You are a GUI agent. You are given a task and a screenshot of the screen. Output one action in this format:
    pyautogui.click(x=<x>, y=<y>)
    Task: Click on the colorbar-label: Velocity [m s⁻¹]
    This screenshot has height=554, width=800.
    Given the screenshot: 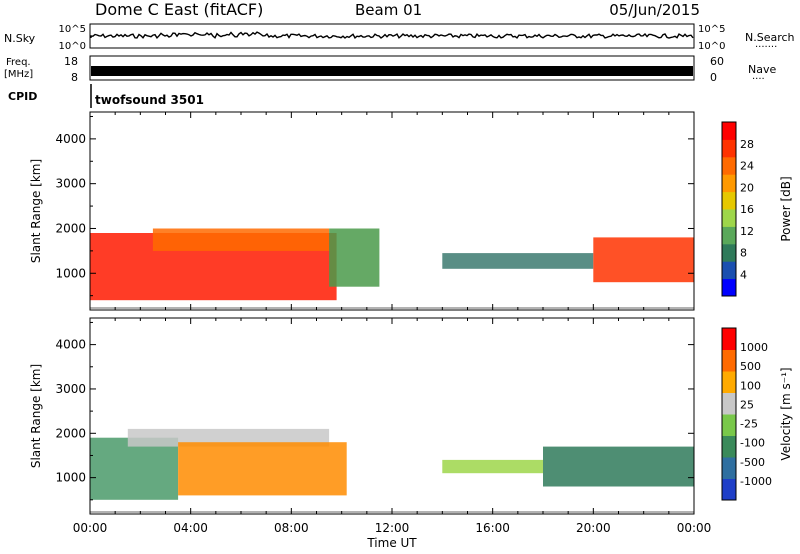 What is the action you would take?
    pyautogui.click(x=786, y=413)
    